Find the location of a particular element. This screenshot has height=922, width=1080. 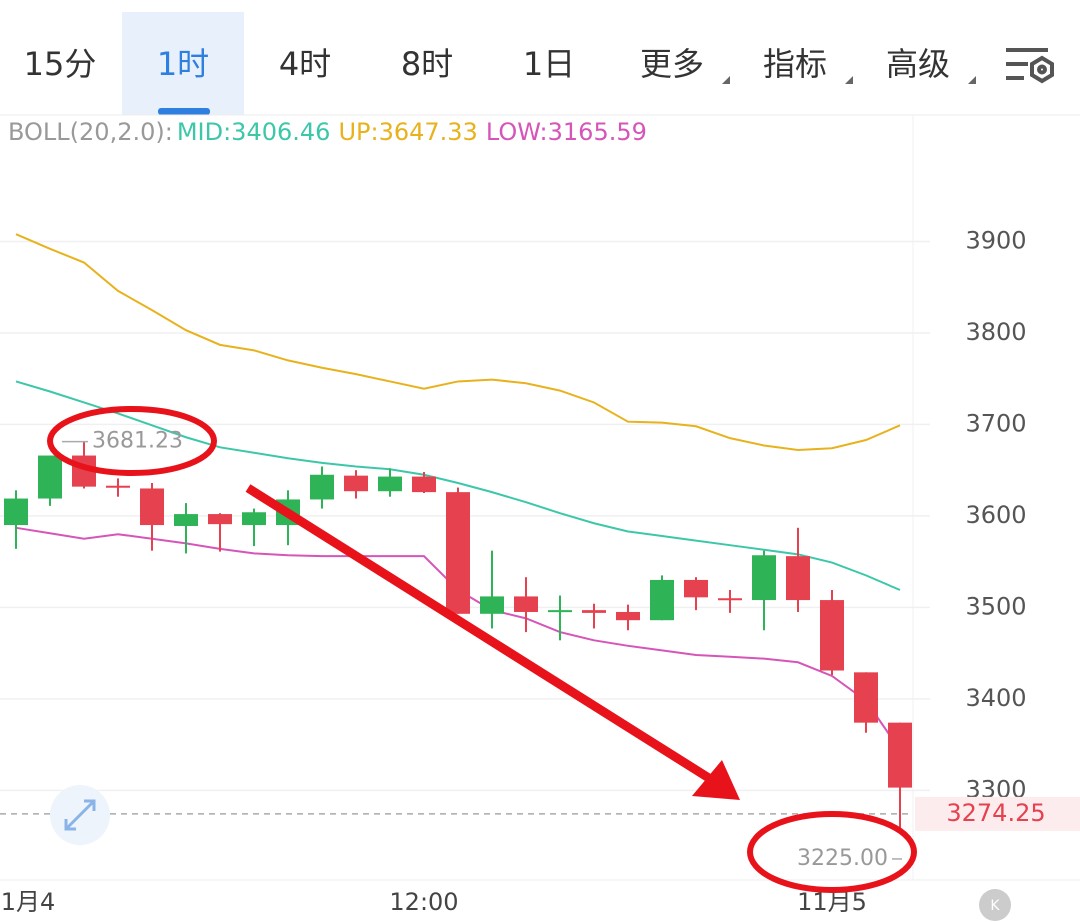

min-label: 3225.00 is located at coordinates (842, 858).